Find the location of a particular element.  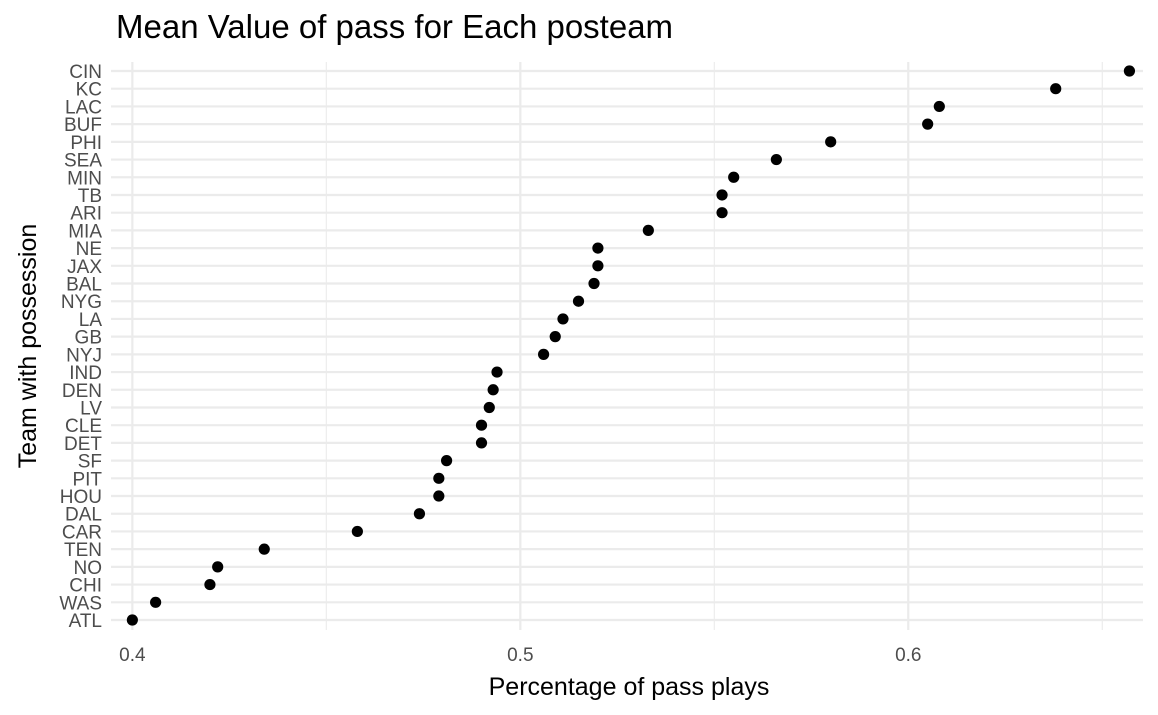

y-tick-label: CHI is located at coordinates (85, 586).